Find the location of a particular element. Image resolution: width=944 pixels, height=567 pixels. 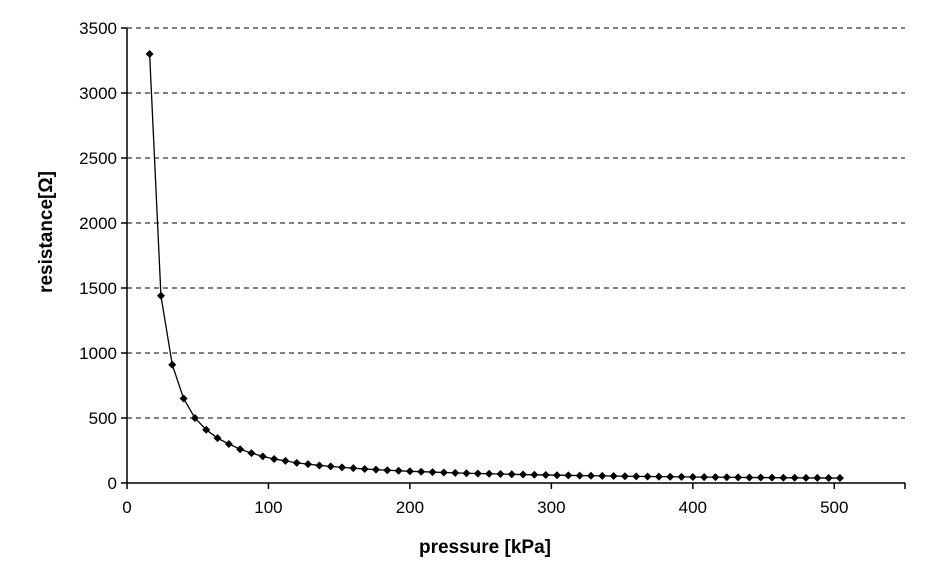

y-tick-label: 3000 is located at coordinates (98, 93).